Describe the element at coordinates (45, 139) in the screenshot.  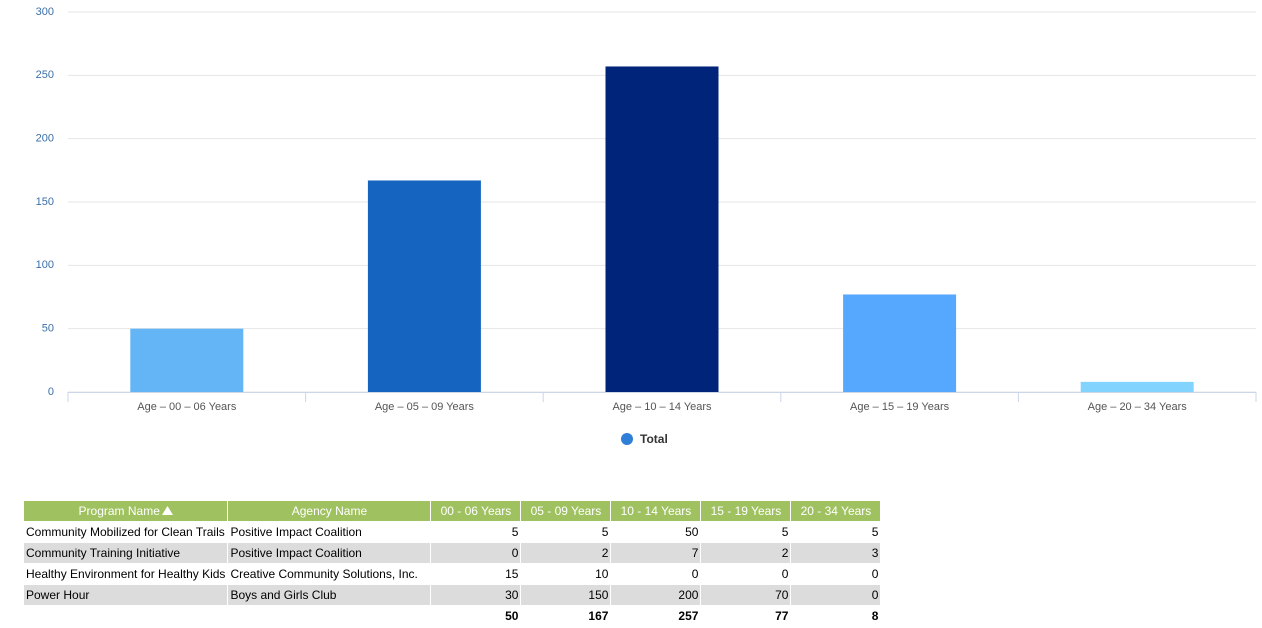
I see `y-tick-label: 200` at that location.